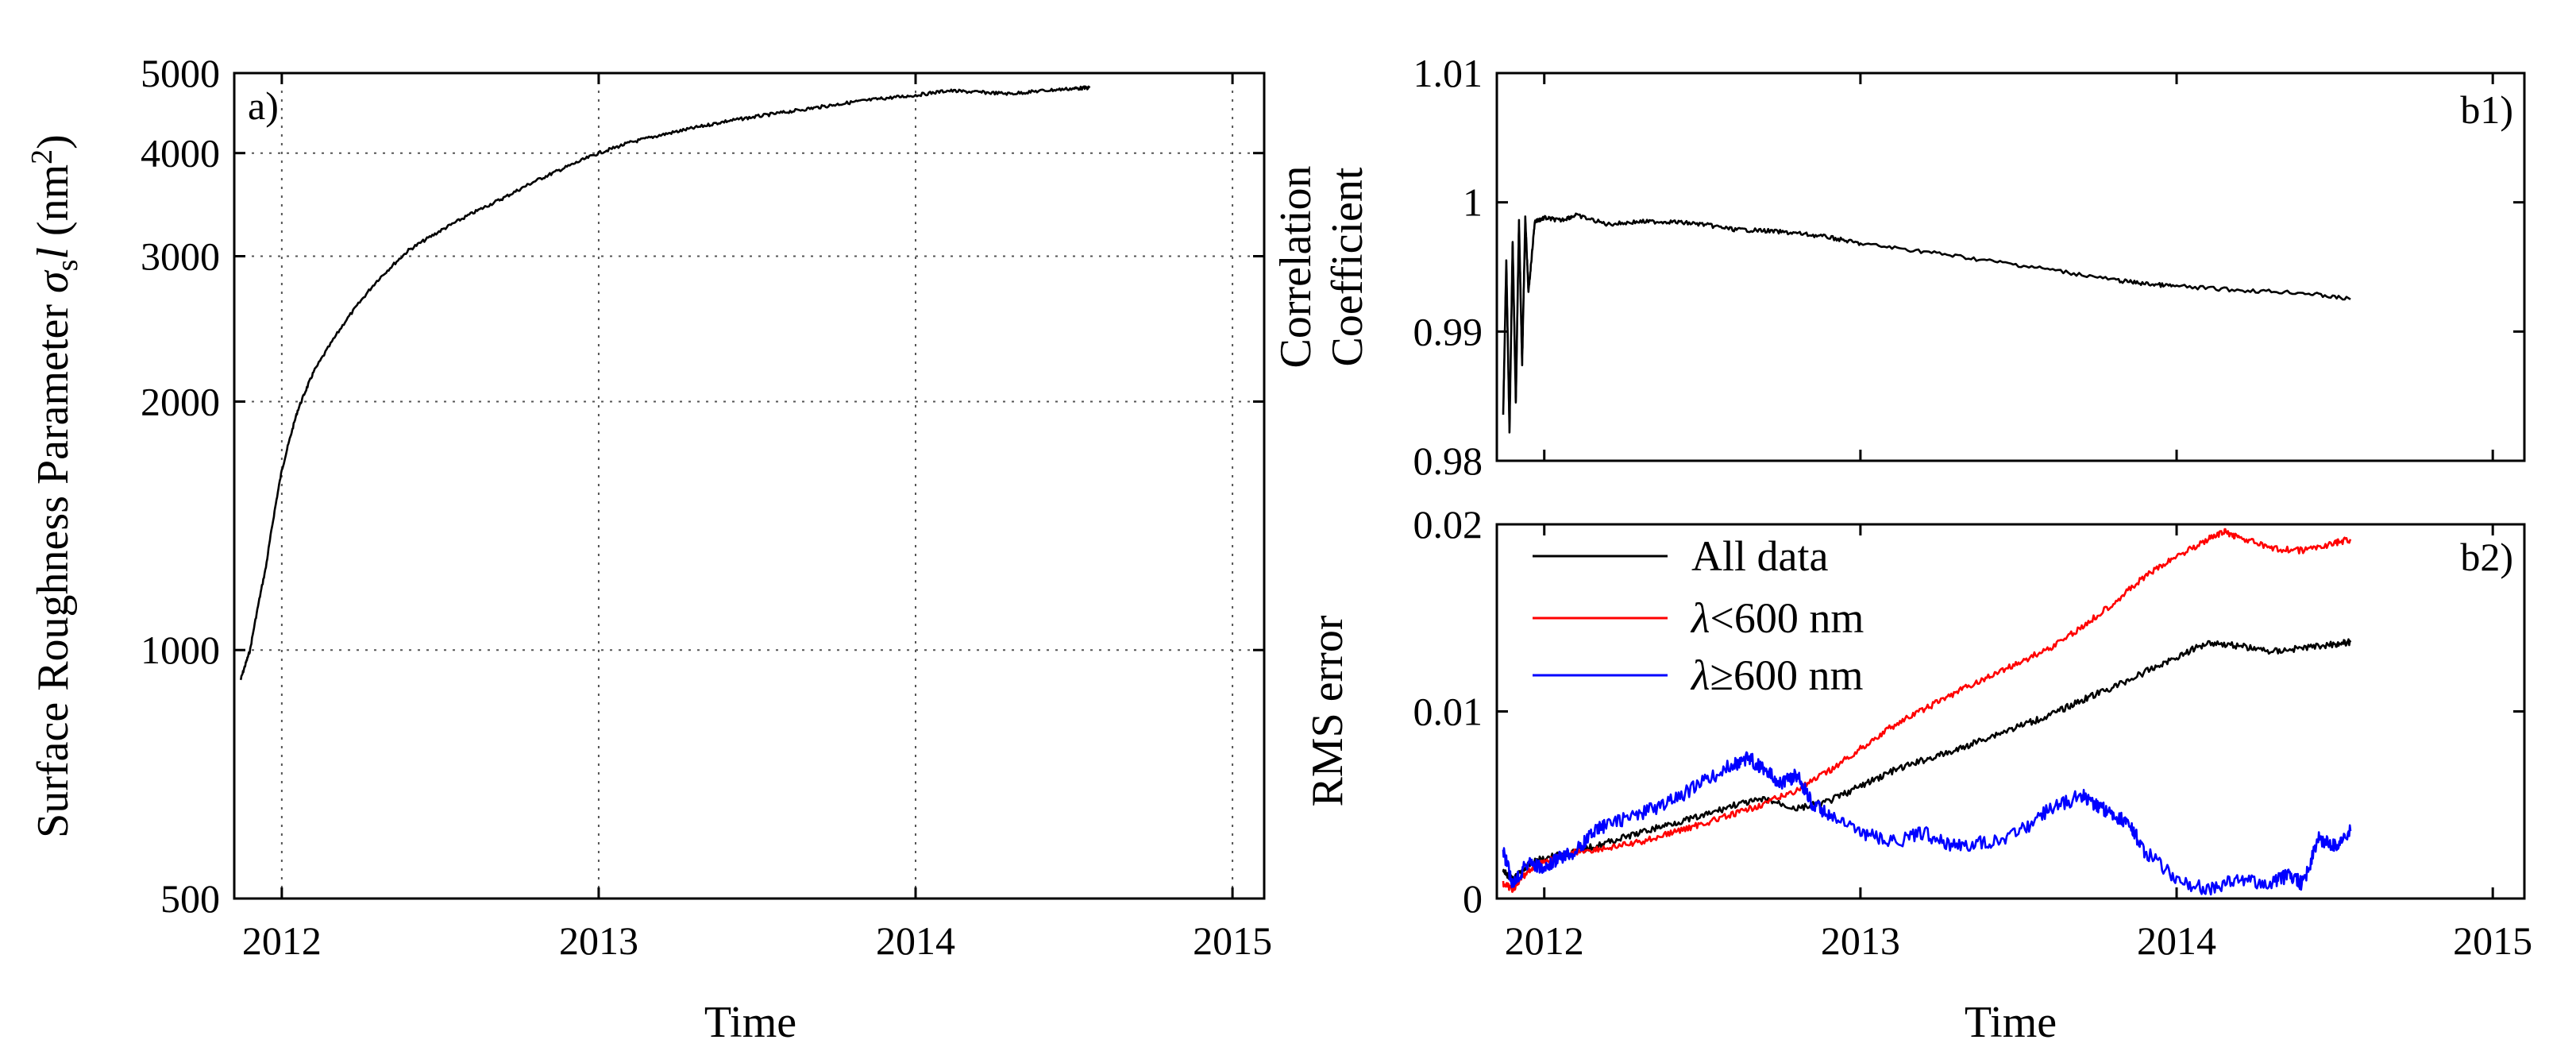 The height and width of the screenshot is (1059, 2576). I want to click on legend-ge600-lambda: λ, so click(1700, 675).